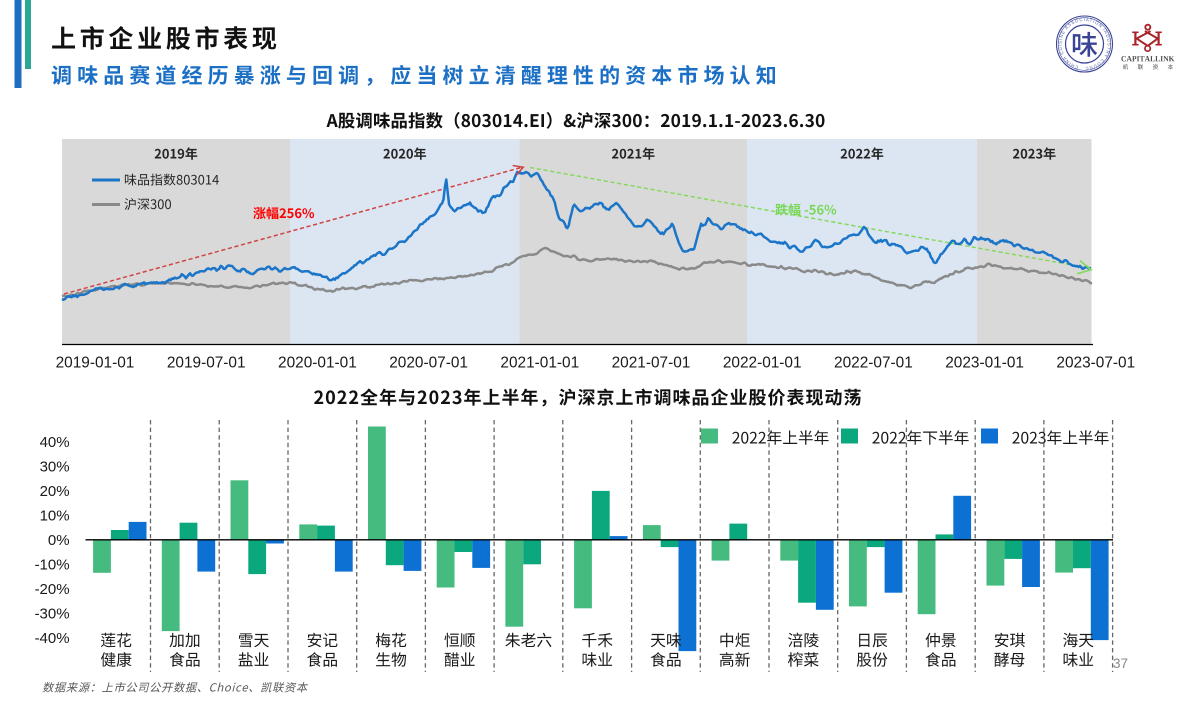  I want to click on svg-text: 0%, so click(59, 540).